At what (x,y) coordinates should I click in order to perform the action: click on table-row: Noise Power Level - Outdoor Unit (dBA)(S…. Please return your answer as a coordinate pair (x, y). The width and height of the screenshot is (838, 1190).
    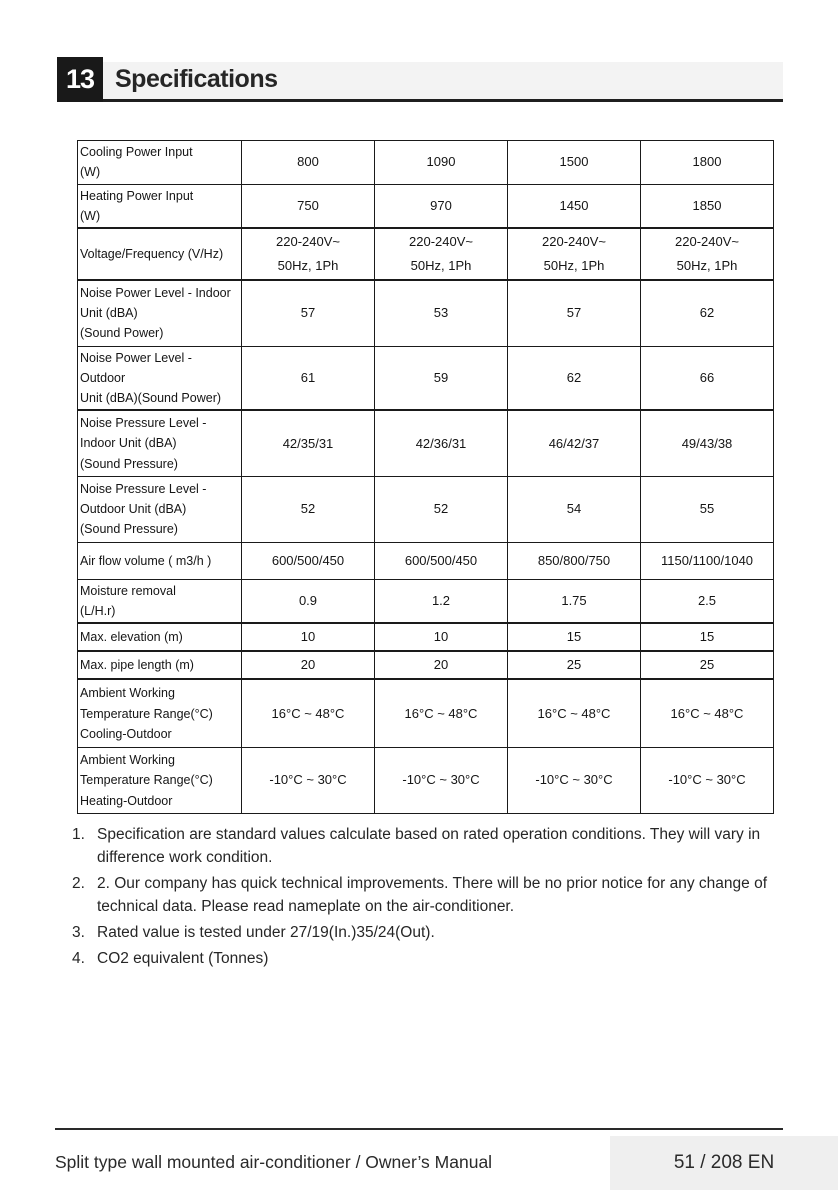
    Looking at the image, I should click on (425, 378).